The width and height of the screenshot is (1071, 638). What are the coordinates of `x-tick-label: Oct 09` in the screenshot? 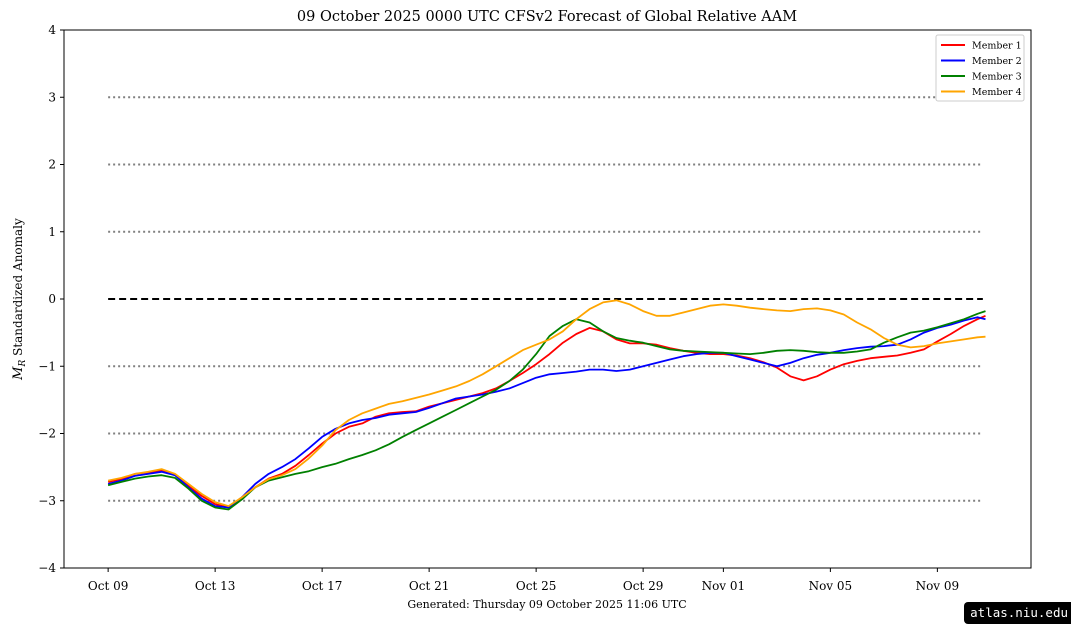 It's located at (108, 586).